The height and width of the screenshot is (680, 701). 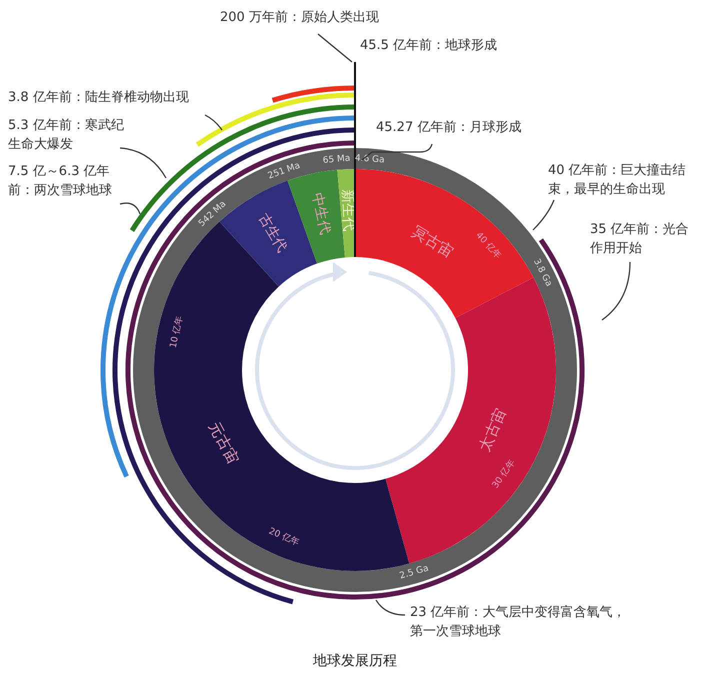 I want to click on text: 200 万年前：原始人类出现, so click(x=300, y=18).